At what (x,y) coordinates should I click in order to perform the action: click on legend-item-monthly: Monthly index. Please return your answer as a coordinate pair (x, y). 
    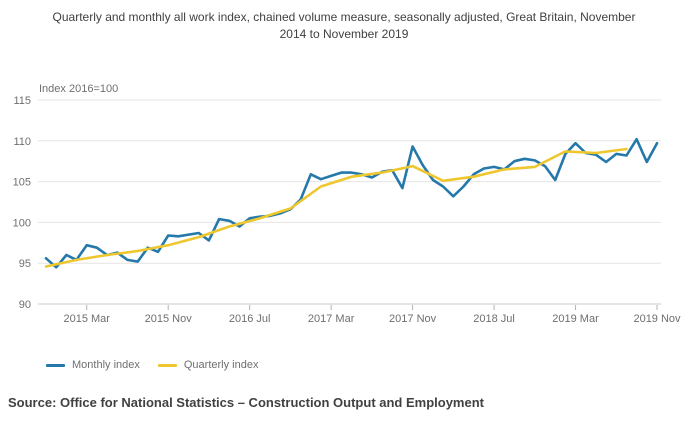
    Looking at the image, I should click on (93, 365).